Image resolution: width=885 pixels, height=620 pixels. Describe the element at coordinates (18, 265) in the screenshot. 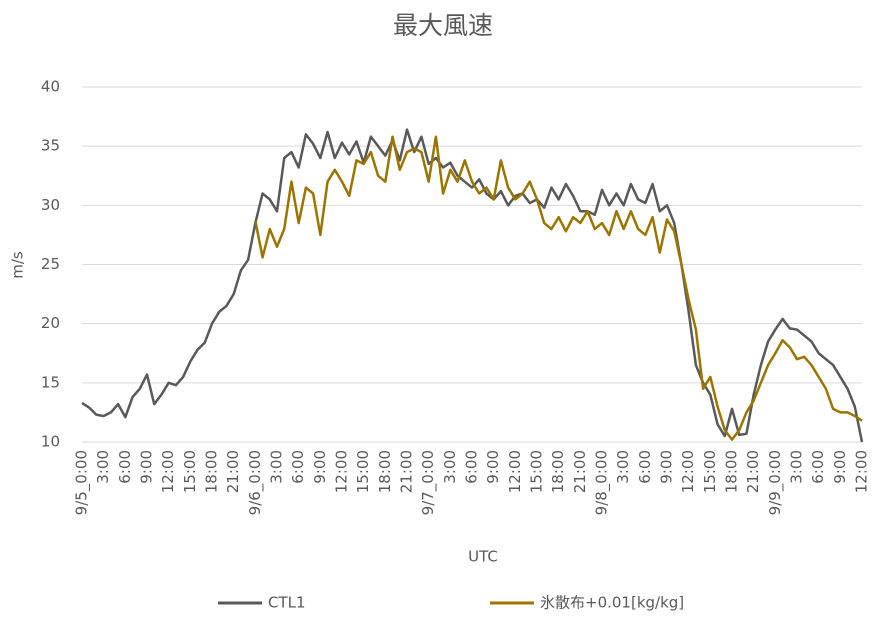

I see `y-axis-label: m/s` at that location.